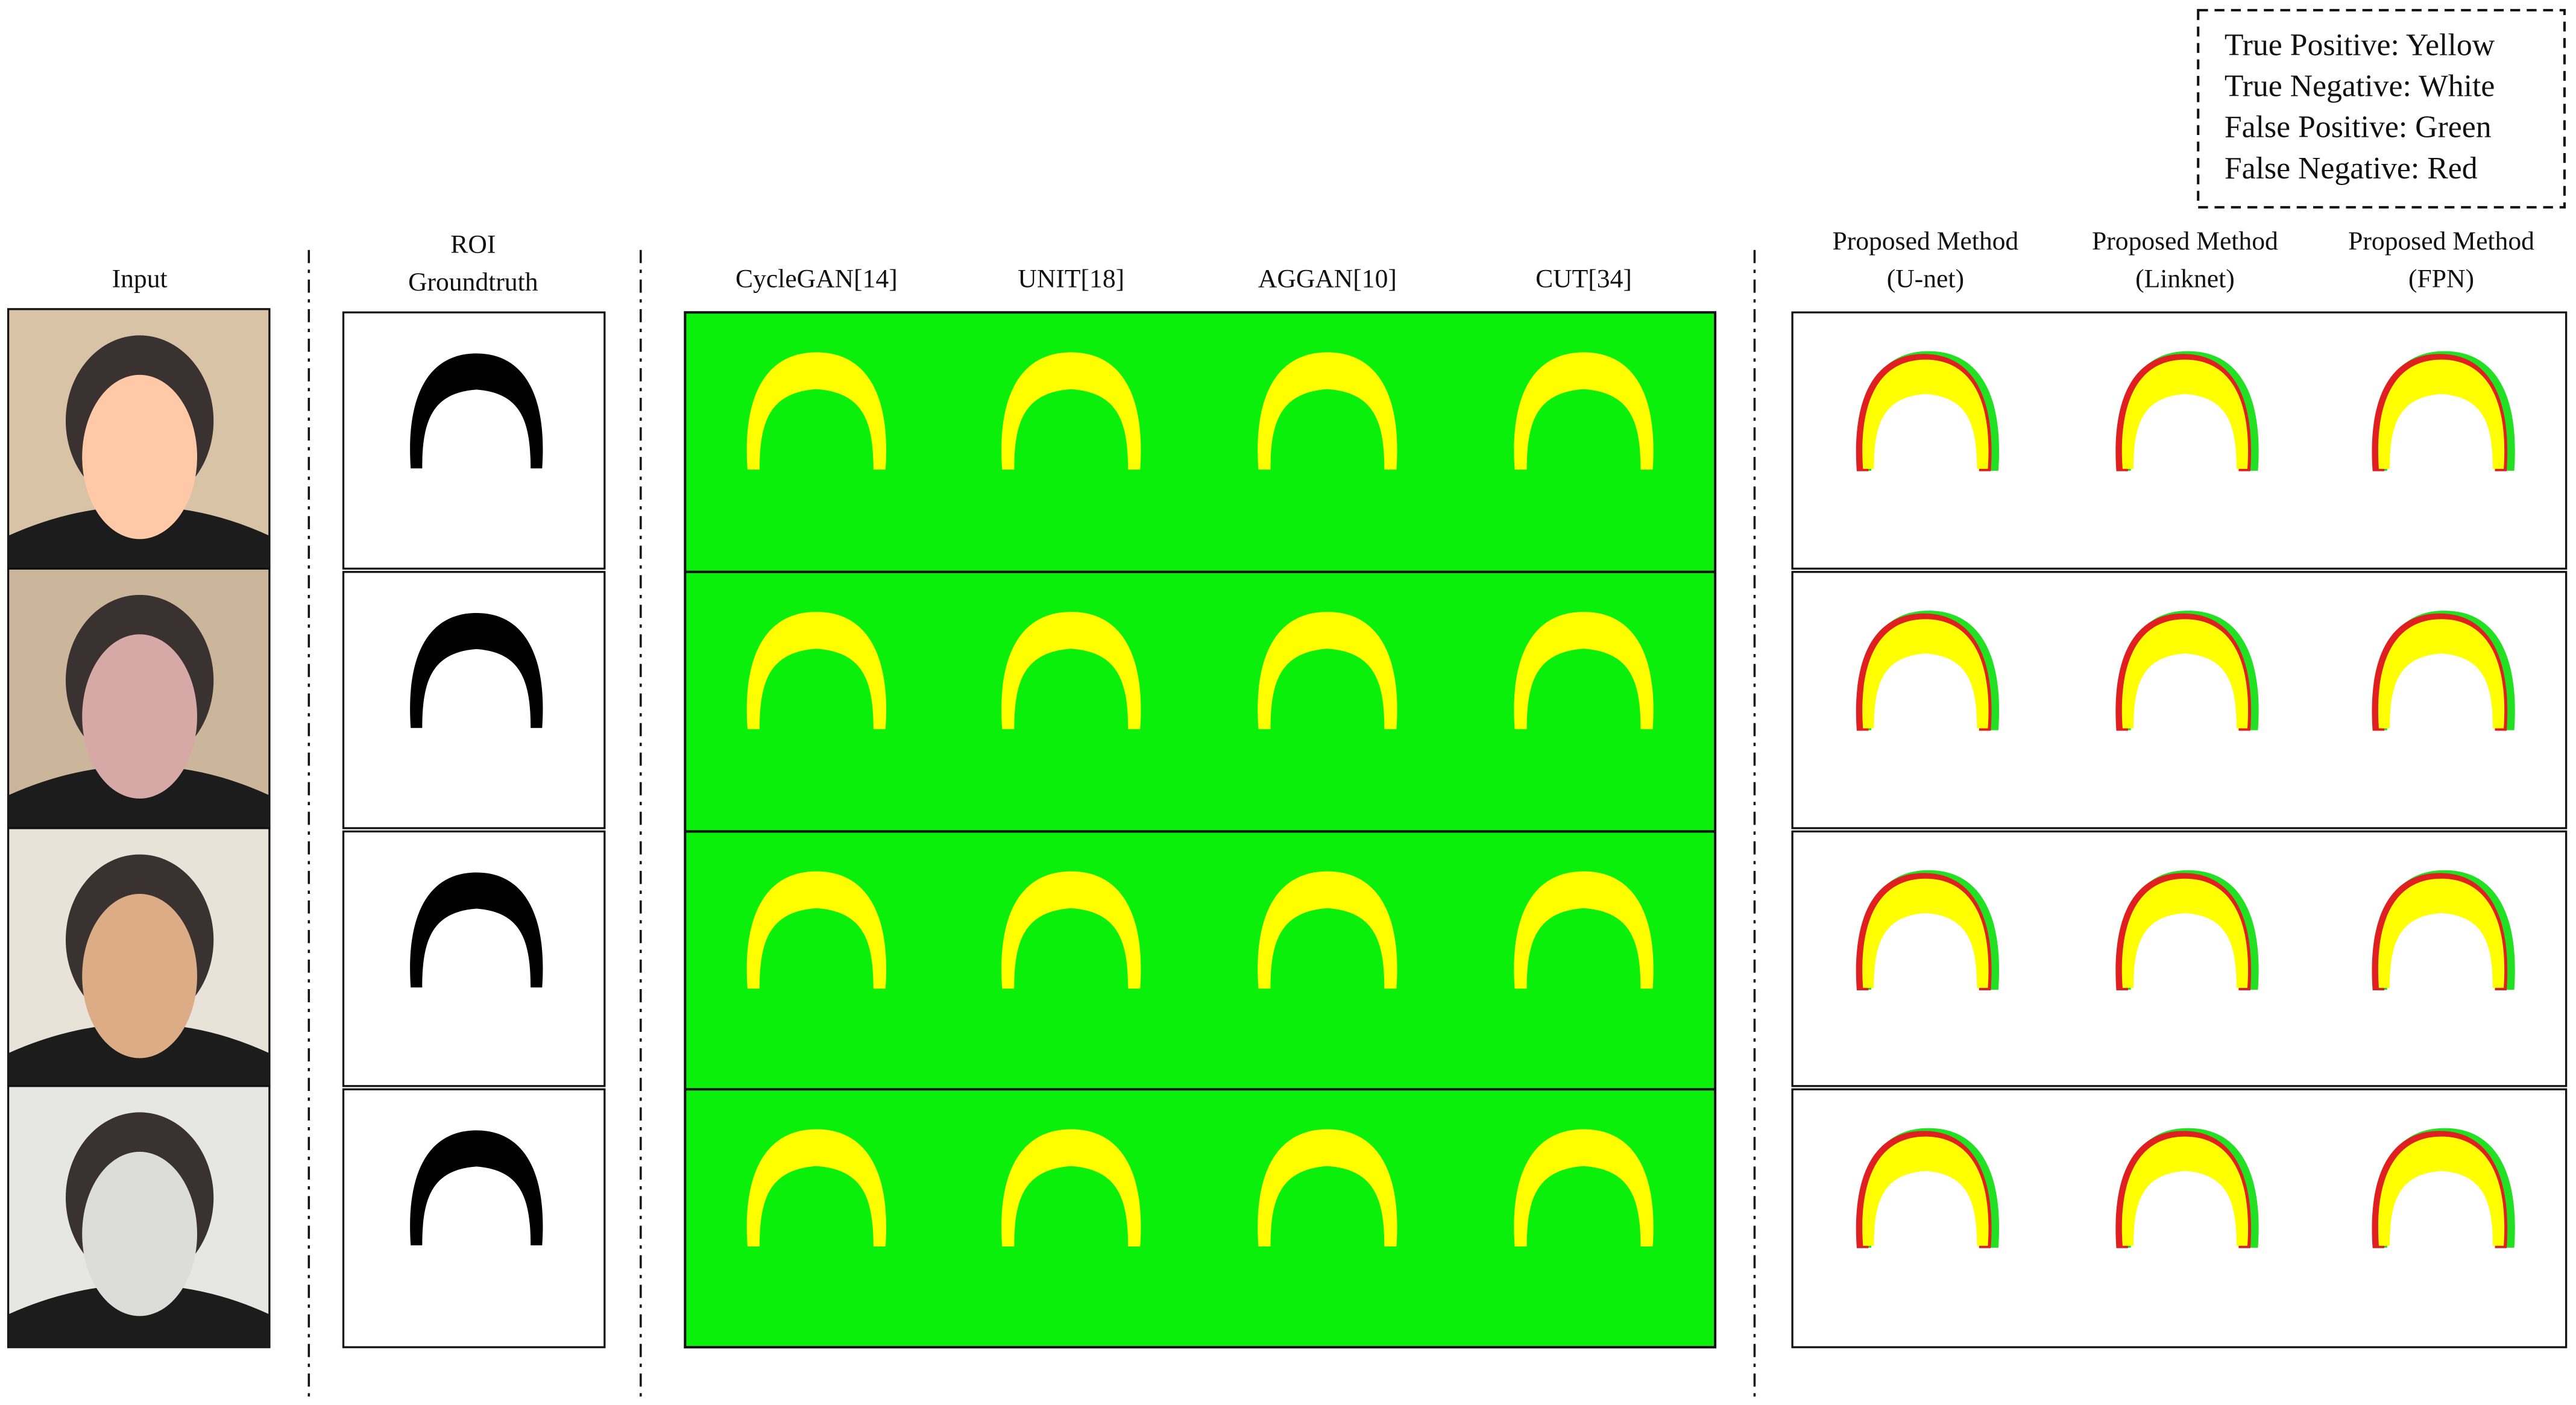  Describe the element at coordinates (2441, 279) in the screenshot. I see `column-header: (FPN)` at that location.